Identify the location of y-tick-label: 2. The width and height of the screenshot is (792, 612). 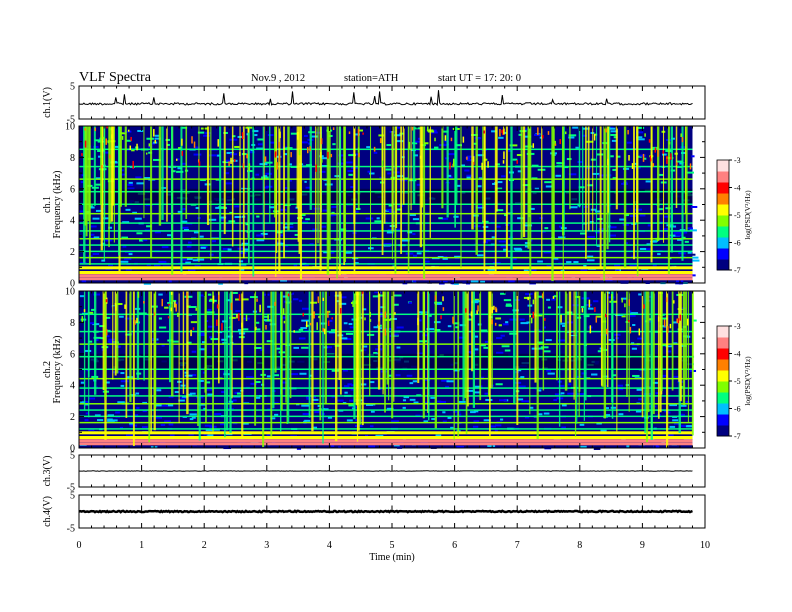
(72, 417).